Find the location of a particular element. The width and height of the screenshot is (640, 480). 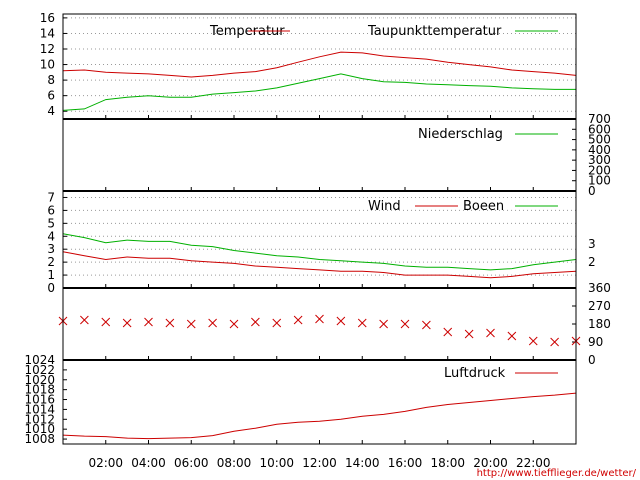

x-tick-label: 12:00 is located at coordinates (319, 463).